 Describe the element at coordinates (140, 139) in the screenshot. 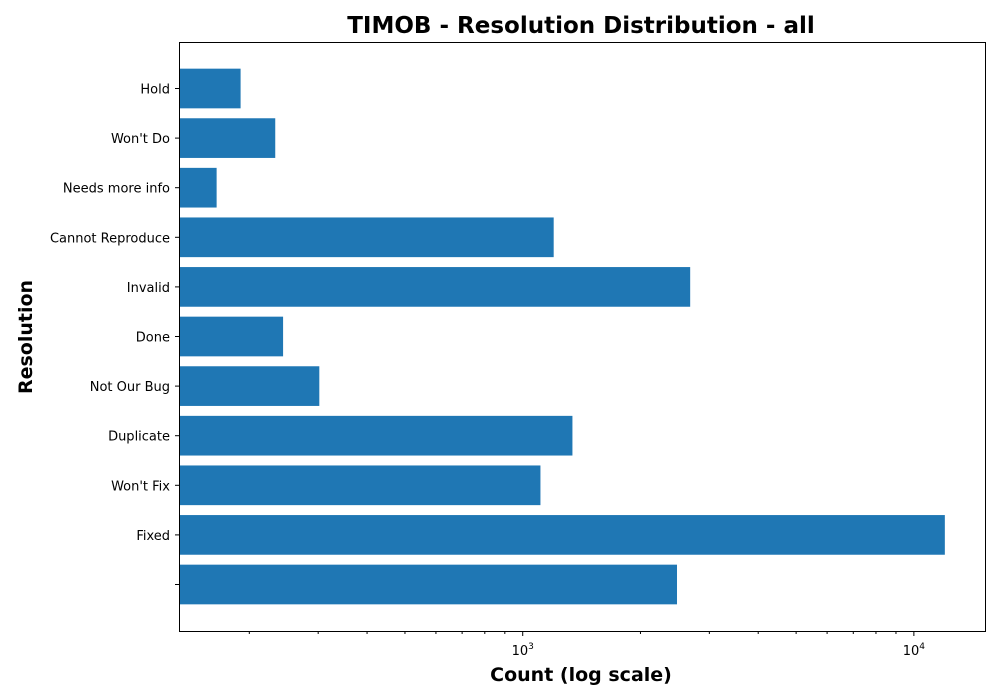

I see `y-tick-label: Won't Do` at that location.